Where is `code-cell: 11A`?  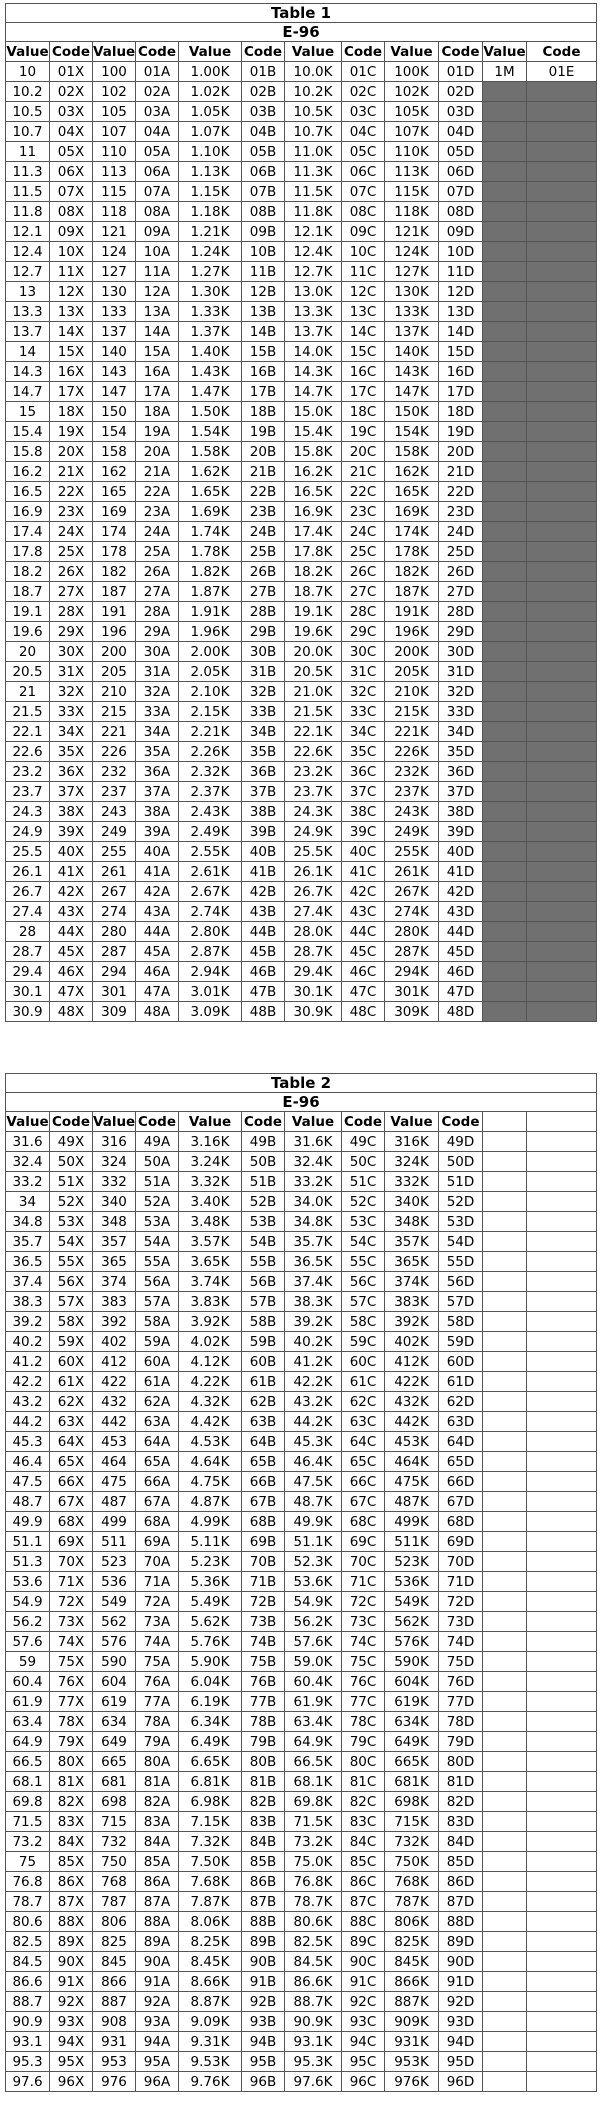
code-cell: 11A is located at coordinates (157, 271).